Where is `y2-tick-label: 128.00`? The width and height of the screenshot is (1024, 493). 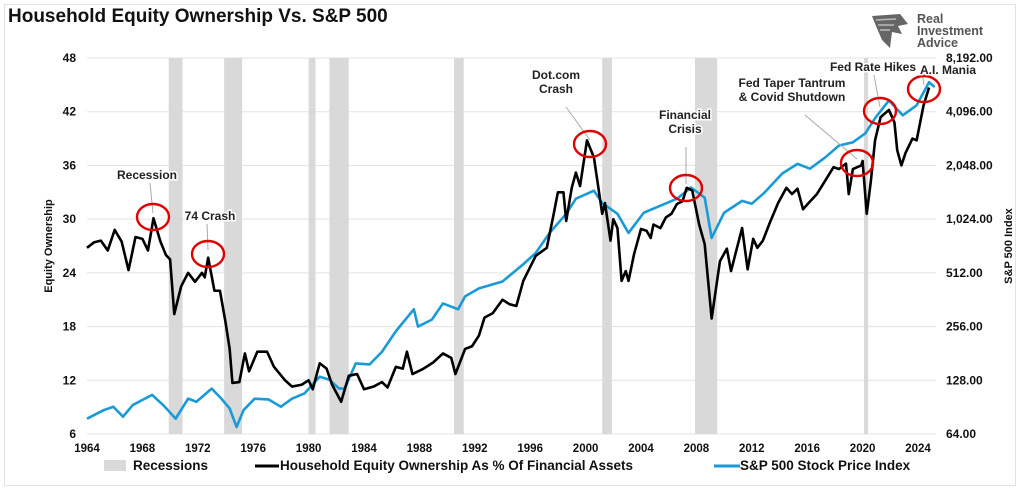 y2-tick-label: 128.00 is located at coordinates (964, 380).